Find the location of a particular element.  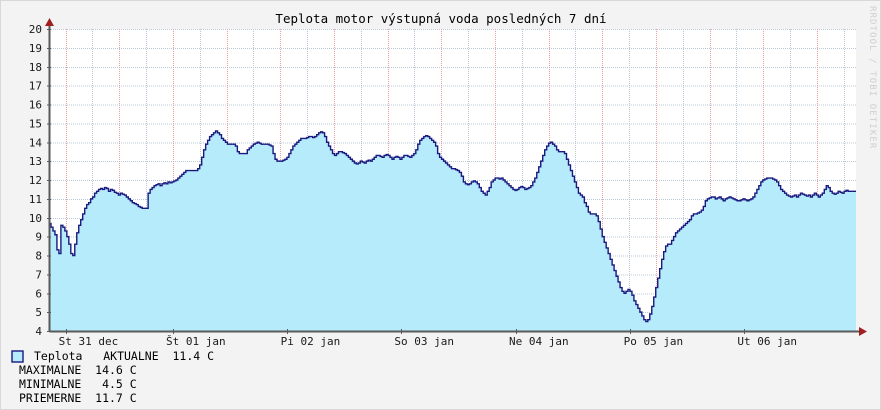

y-tick-label: 13 is located at coordinates (35, 161).